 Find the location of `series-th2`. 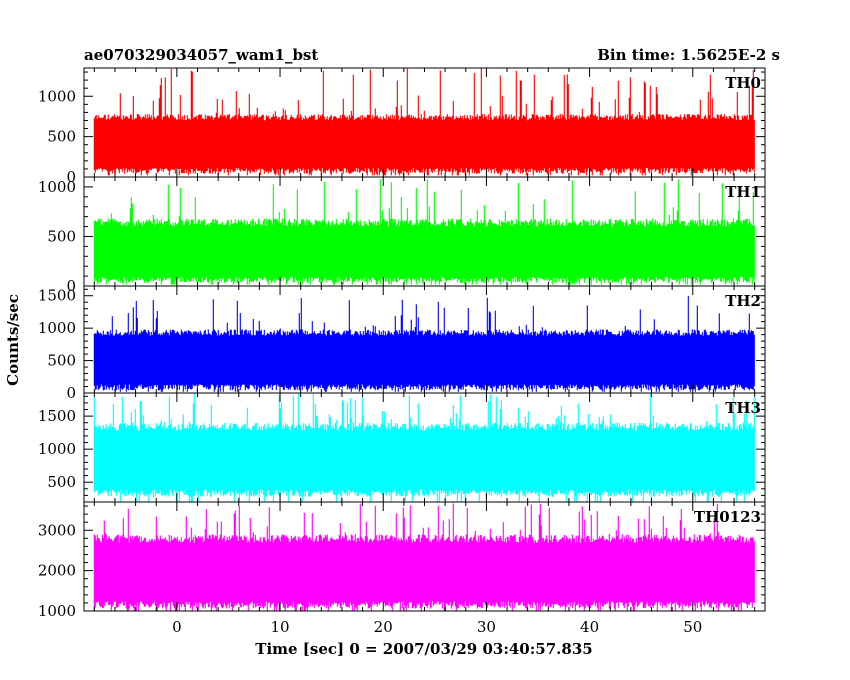

series-th2 is located at coordinates (424, 344).